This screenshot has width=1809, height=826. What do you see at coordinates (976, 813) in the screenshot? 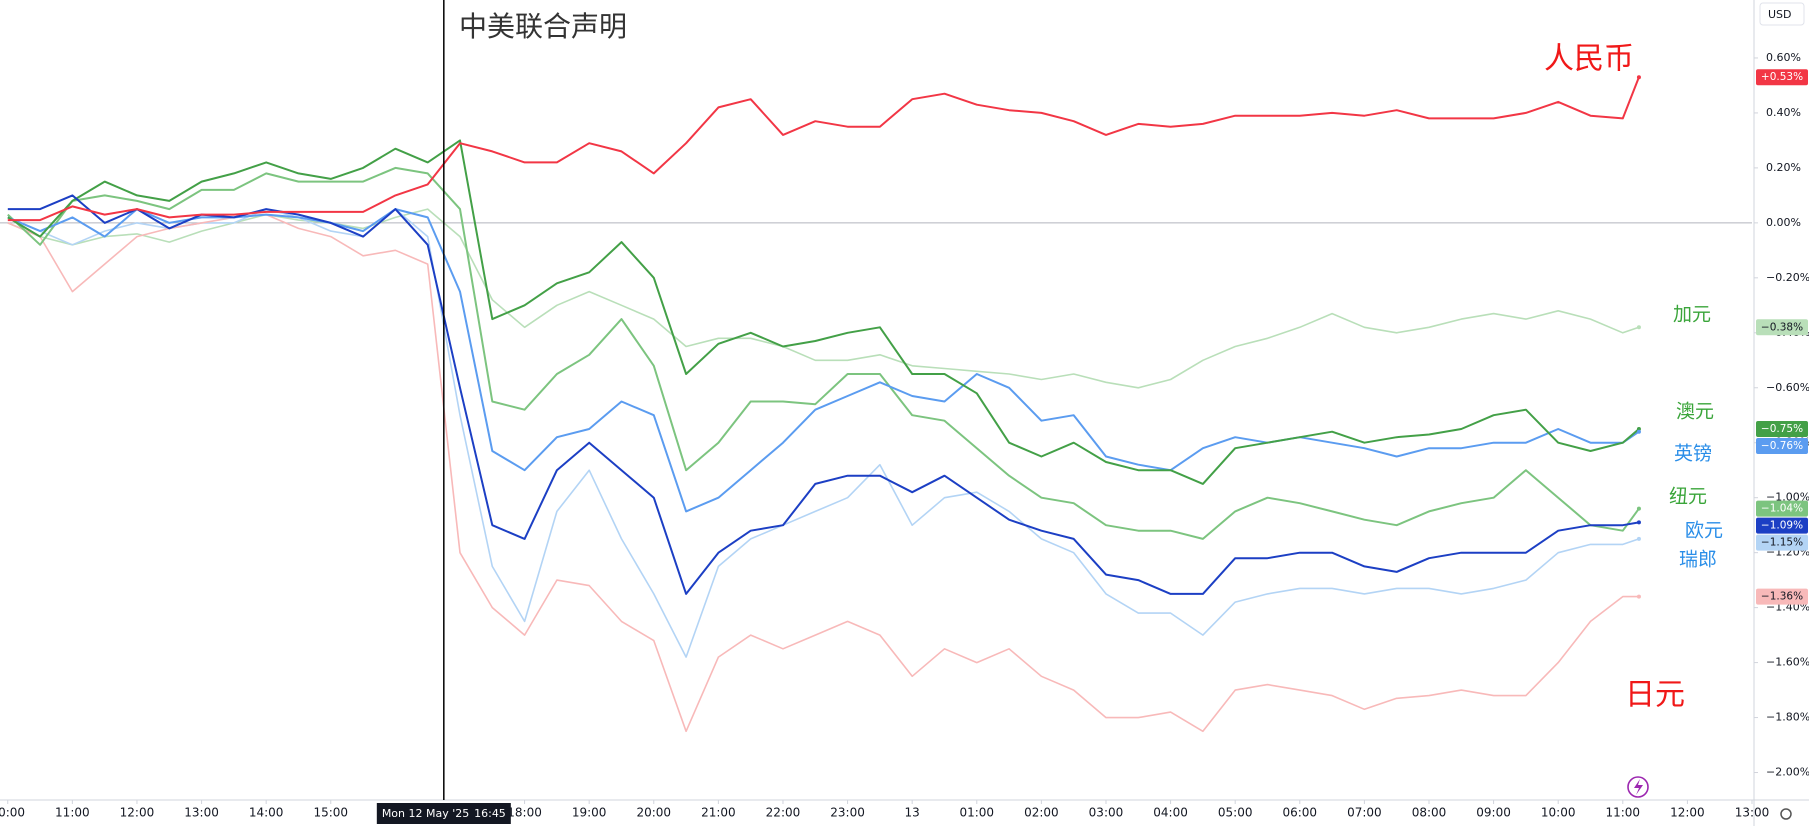
I see `x-tick-label: 01:00` at bounding box center [976, 813].